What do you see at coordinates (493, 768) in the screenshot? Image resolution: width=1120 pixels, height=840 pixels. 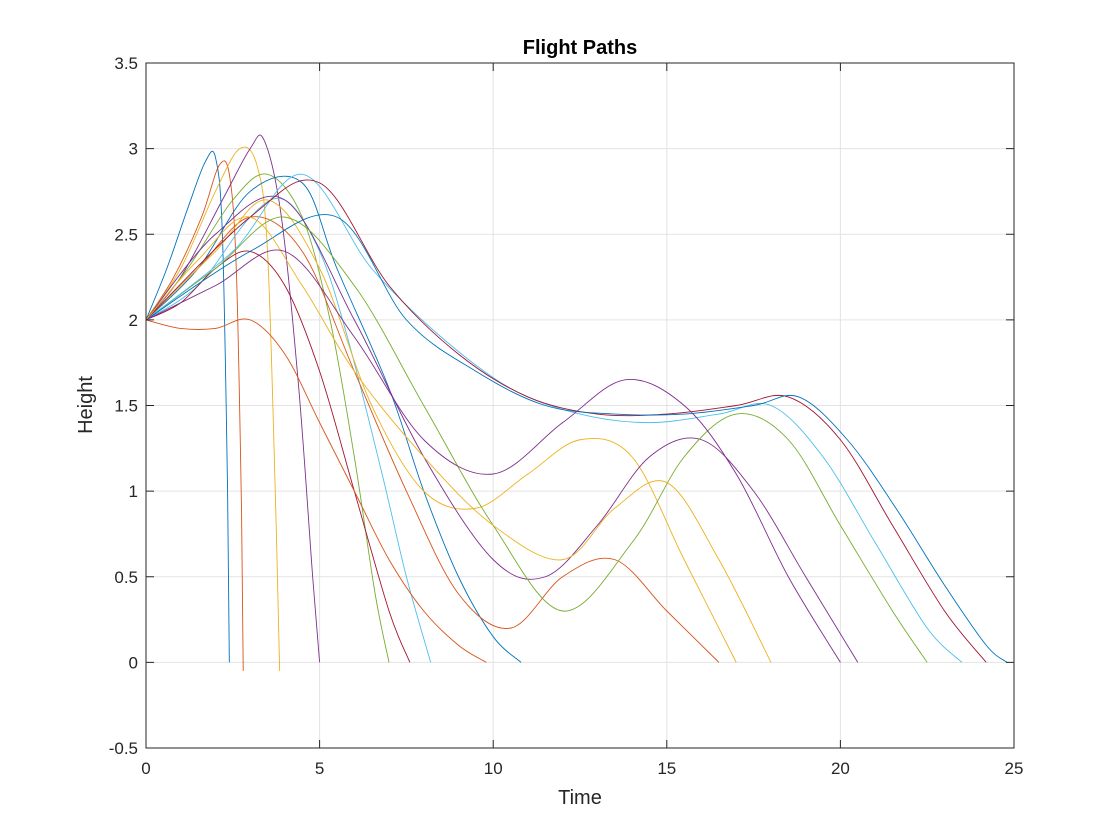 I see `x-tick-label: 10` at bounding box center [493, 768].